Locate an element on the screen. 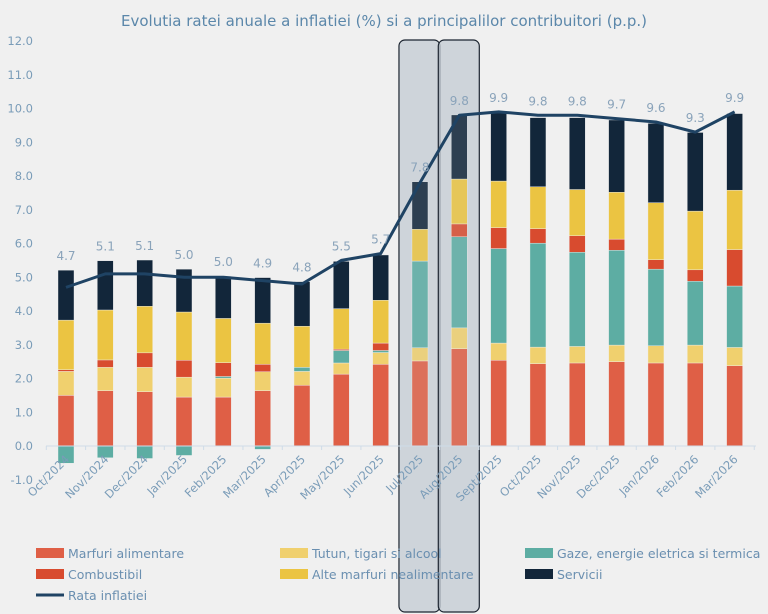 The image size is (768, 614). y-tick-label: 11.0 is located at coordinates (20, 75).